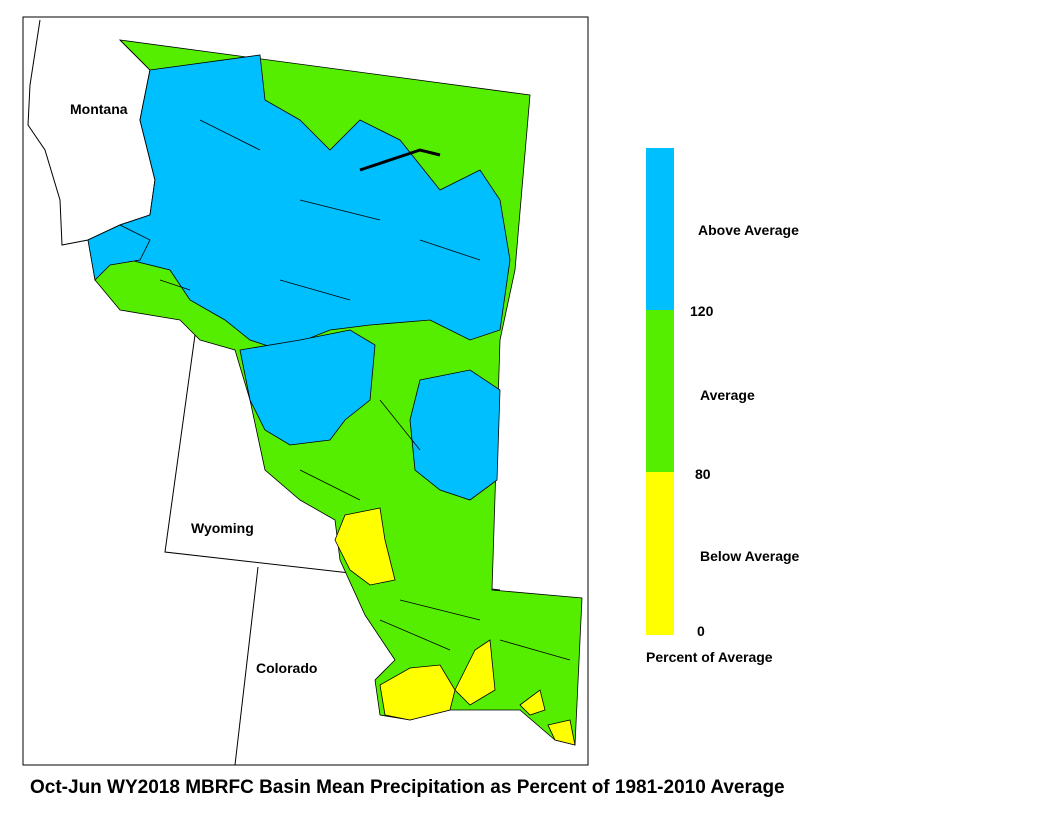 Image resolution: width=1056 pixels, height=821 pixels. What do you see at coordinates (727, 395) in the screenshot?
I see `legend-label: Average` at bounding box center [727, 395].